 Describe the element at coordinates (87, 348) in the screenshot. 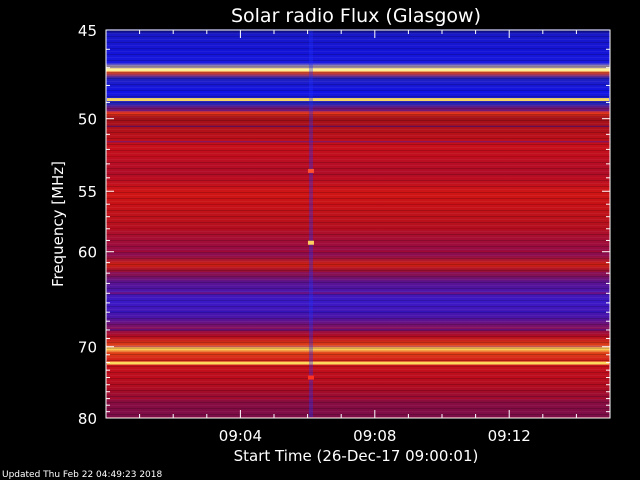

I see `y-tick-label: 70` at that location.